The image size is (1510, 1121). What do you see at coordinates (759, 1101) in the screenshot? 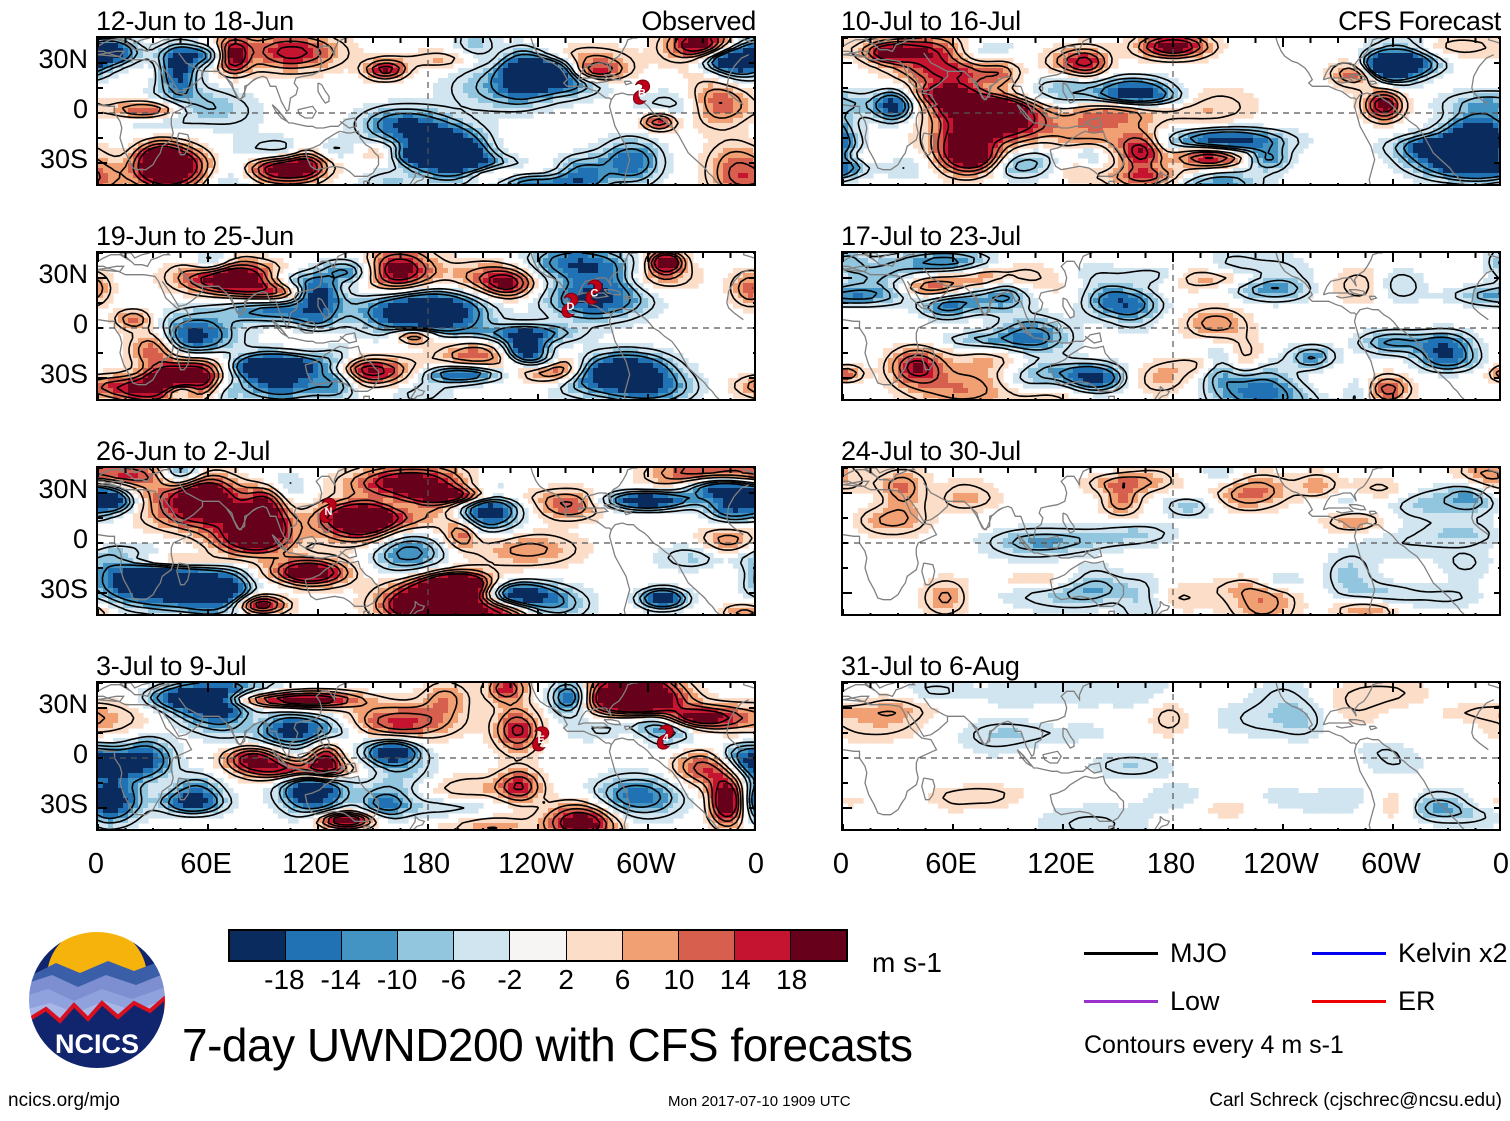
I see `footer-center: Mon 2017-07-10 1909 UTC` at bounding box center [759, 1101].